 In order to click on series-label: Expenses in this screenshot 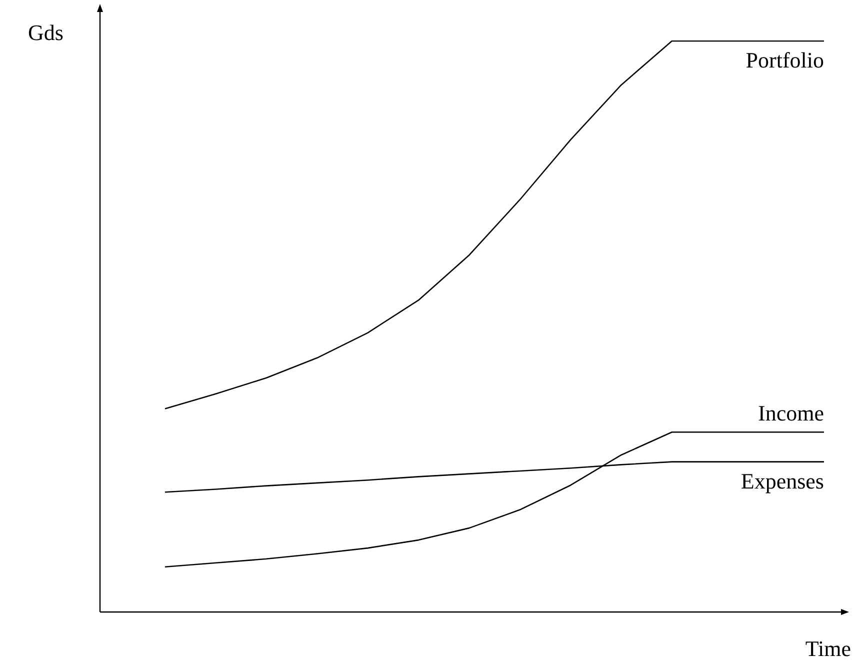, I will do `click(782, 481)`.